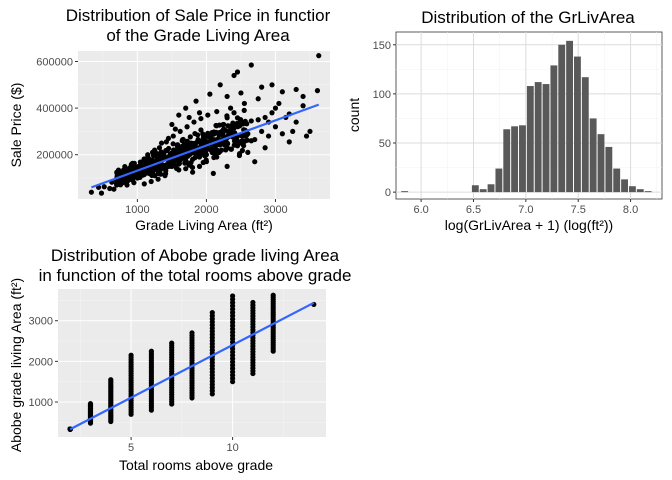 Image resolution: width=672 pixels, height=480 pixels. What do you see at coordinates (232, 448) in the screenshot?
I see `chart3-x-tick-label: 10` at bounding box center [232, 448].